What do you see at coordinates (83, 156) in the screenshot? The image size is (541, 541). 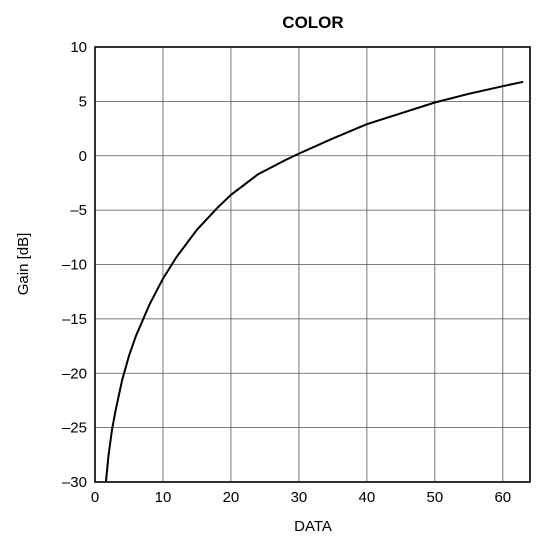 I see `y-tick-label: 0` at bounding box center [83, 156].